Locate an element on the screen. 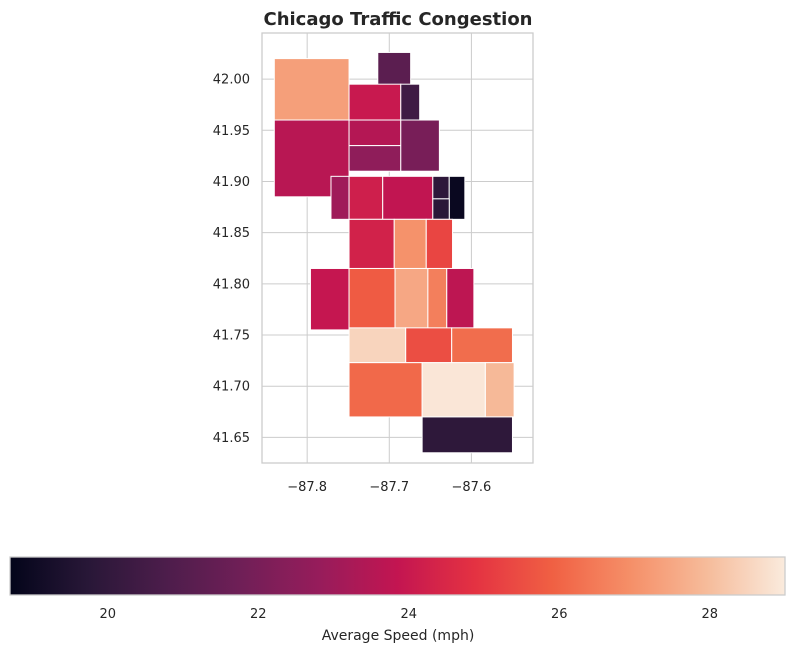 This screenshot has height=653, width=795. y-tick-label: 41.80 is located at coordinates (231, 284).